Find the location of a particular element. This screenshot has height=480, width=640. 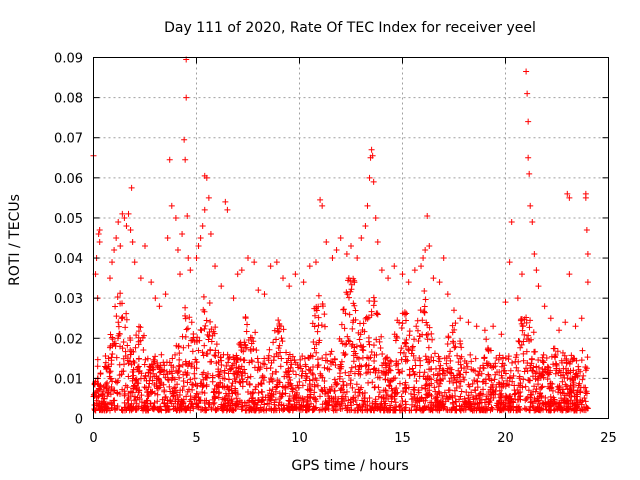

x-axis-label: GPS time / hours is located at coordinates (349, 466).